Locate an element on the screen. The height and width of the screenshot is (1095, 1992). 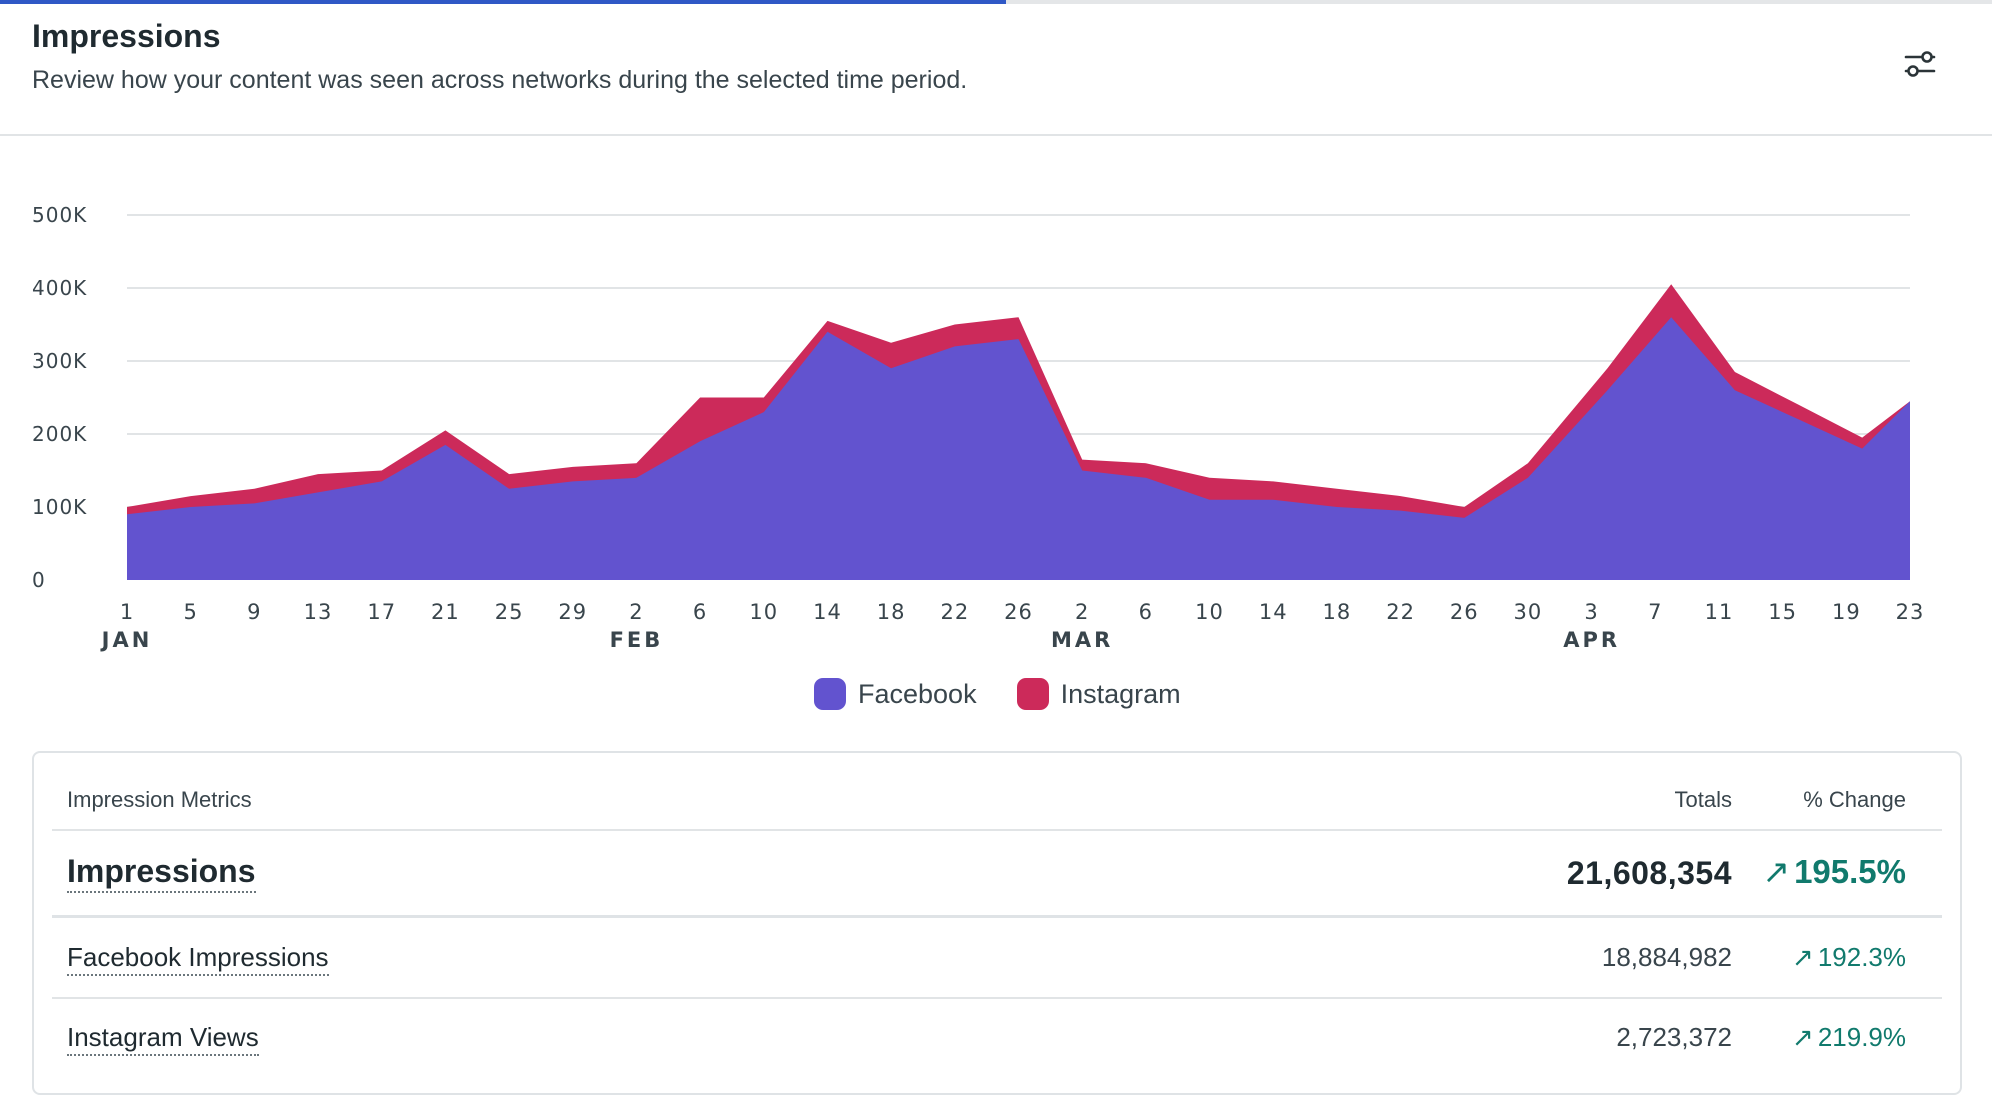
table-header: Impression Metrics Totals % Change is located at coordinates (997, 791).